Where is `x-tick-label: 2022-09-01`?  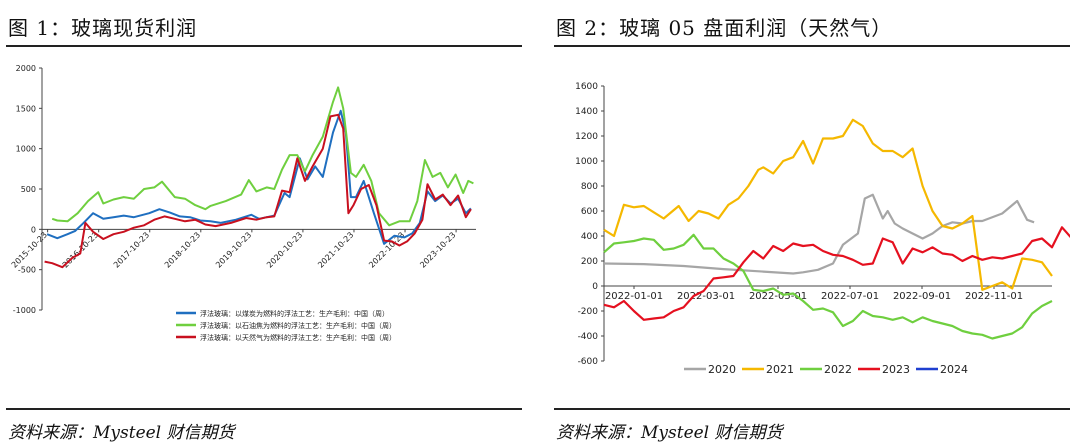 x-tick-label: 2022-09-01 is located at coordinates (922, 296).